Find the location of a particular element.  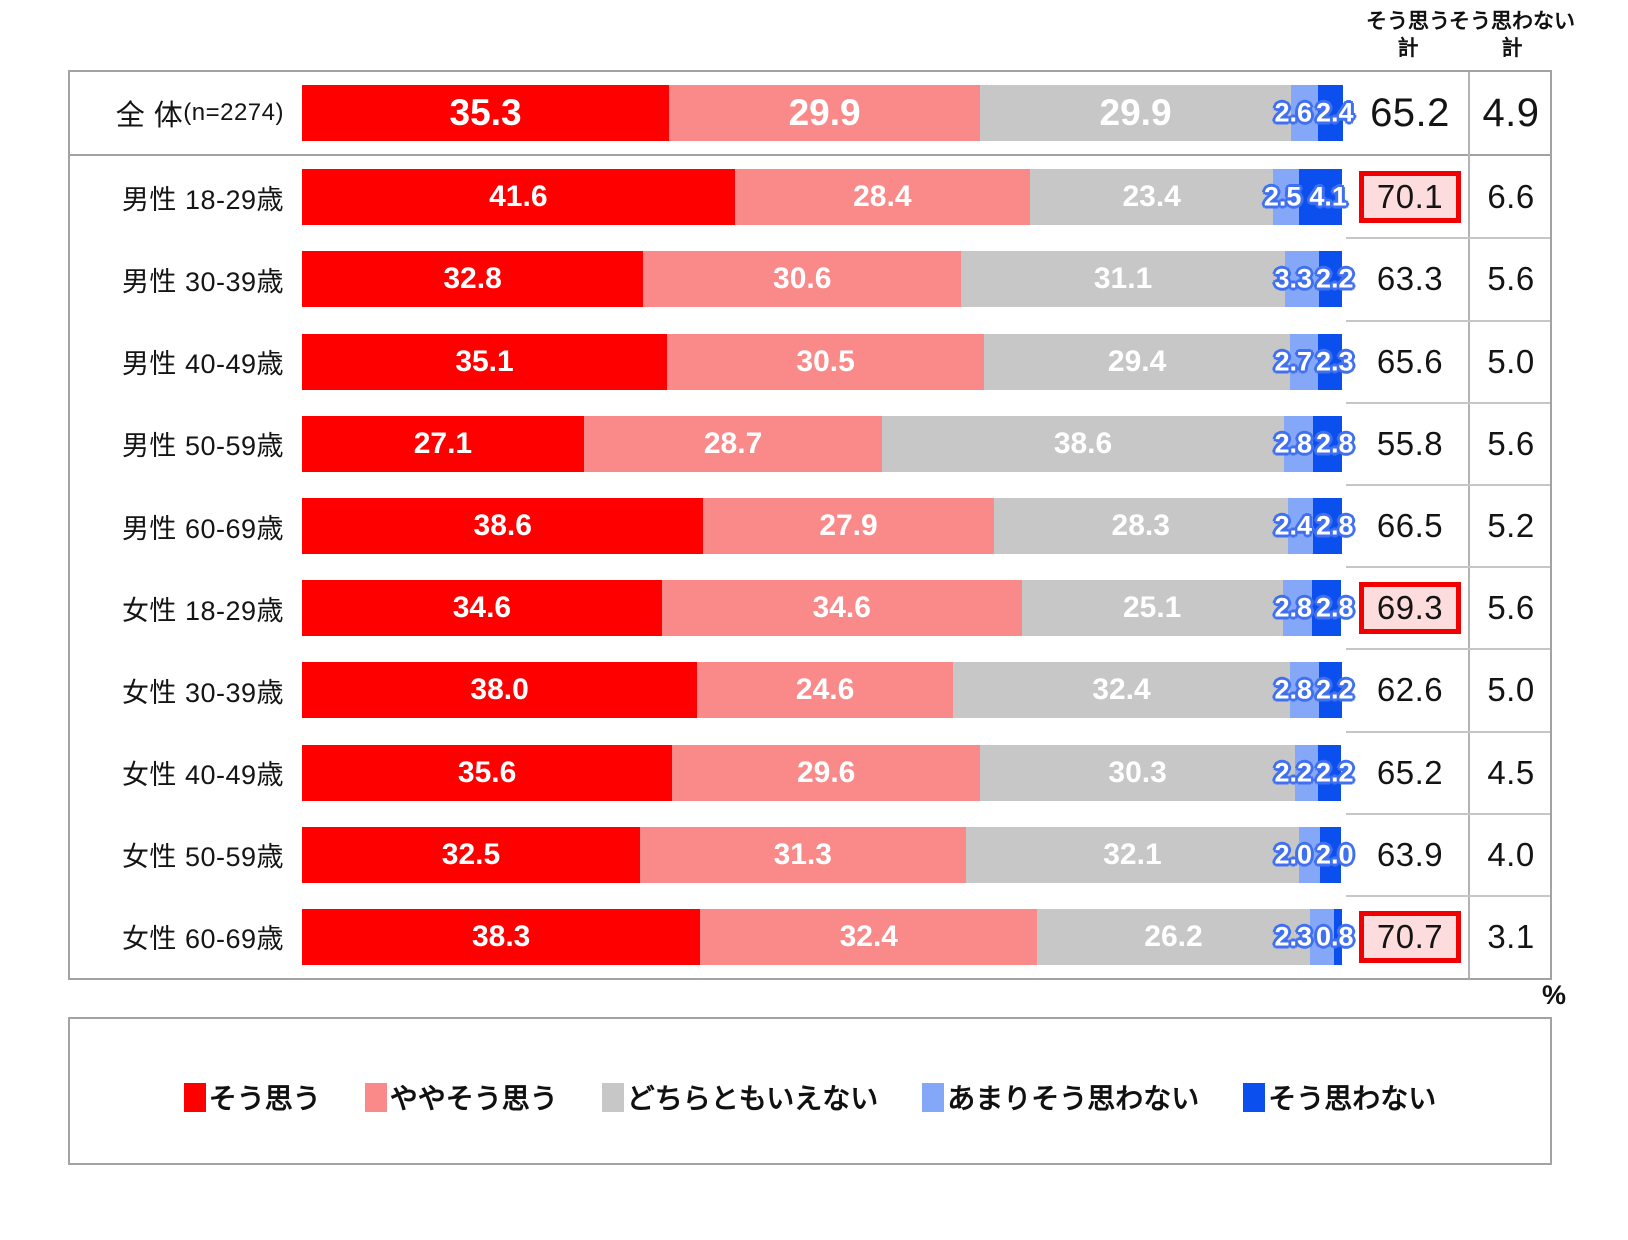

small-value-label-disagree: 2.2 is located at coordinates (1335, 278).